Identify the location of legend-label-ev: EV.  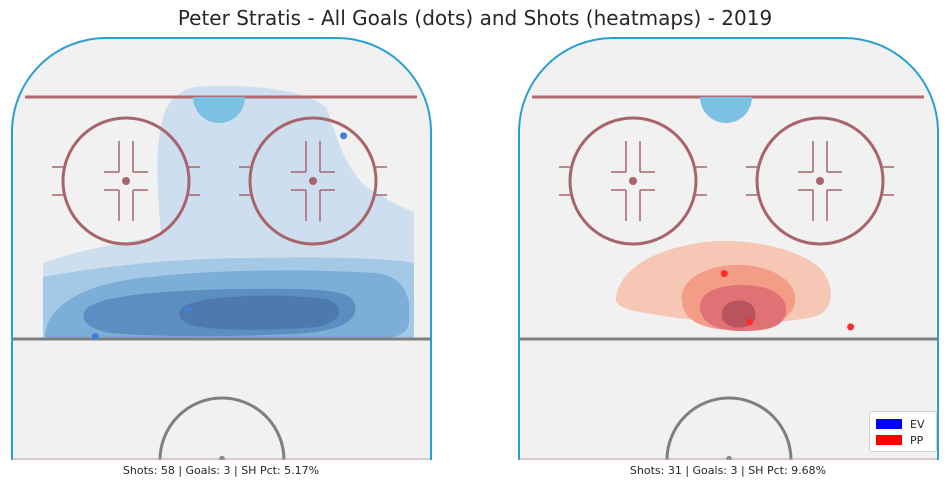
(917, 424).